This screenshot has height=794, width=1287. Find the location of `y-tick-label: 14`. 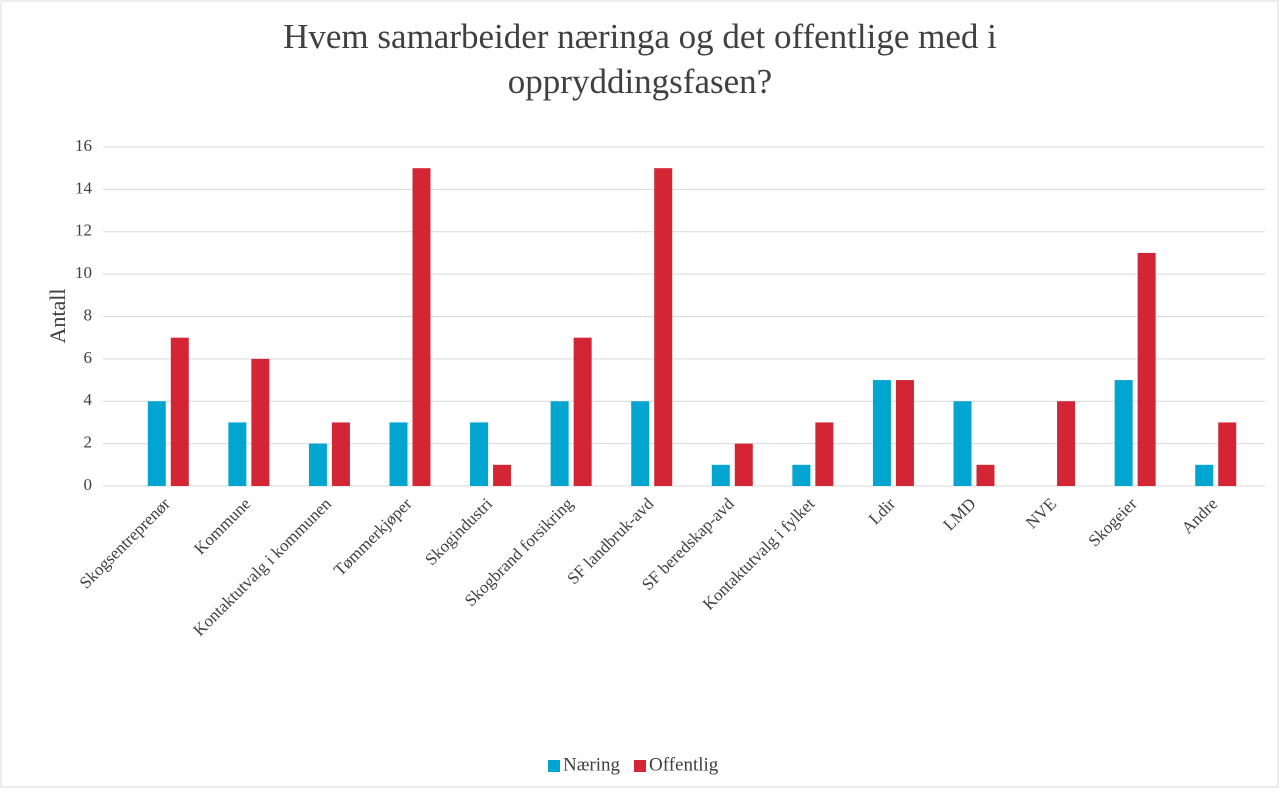

y-tick-label: 14 is located at coordinates (84, 187).